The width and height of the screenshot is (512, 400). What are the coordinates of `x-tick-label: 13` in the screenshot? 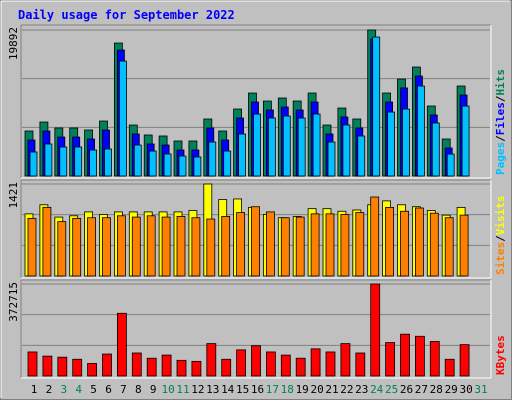 It's located at (212, 389).